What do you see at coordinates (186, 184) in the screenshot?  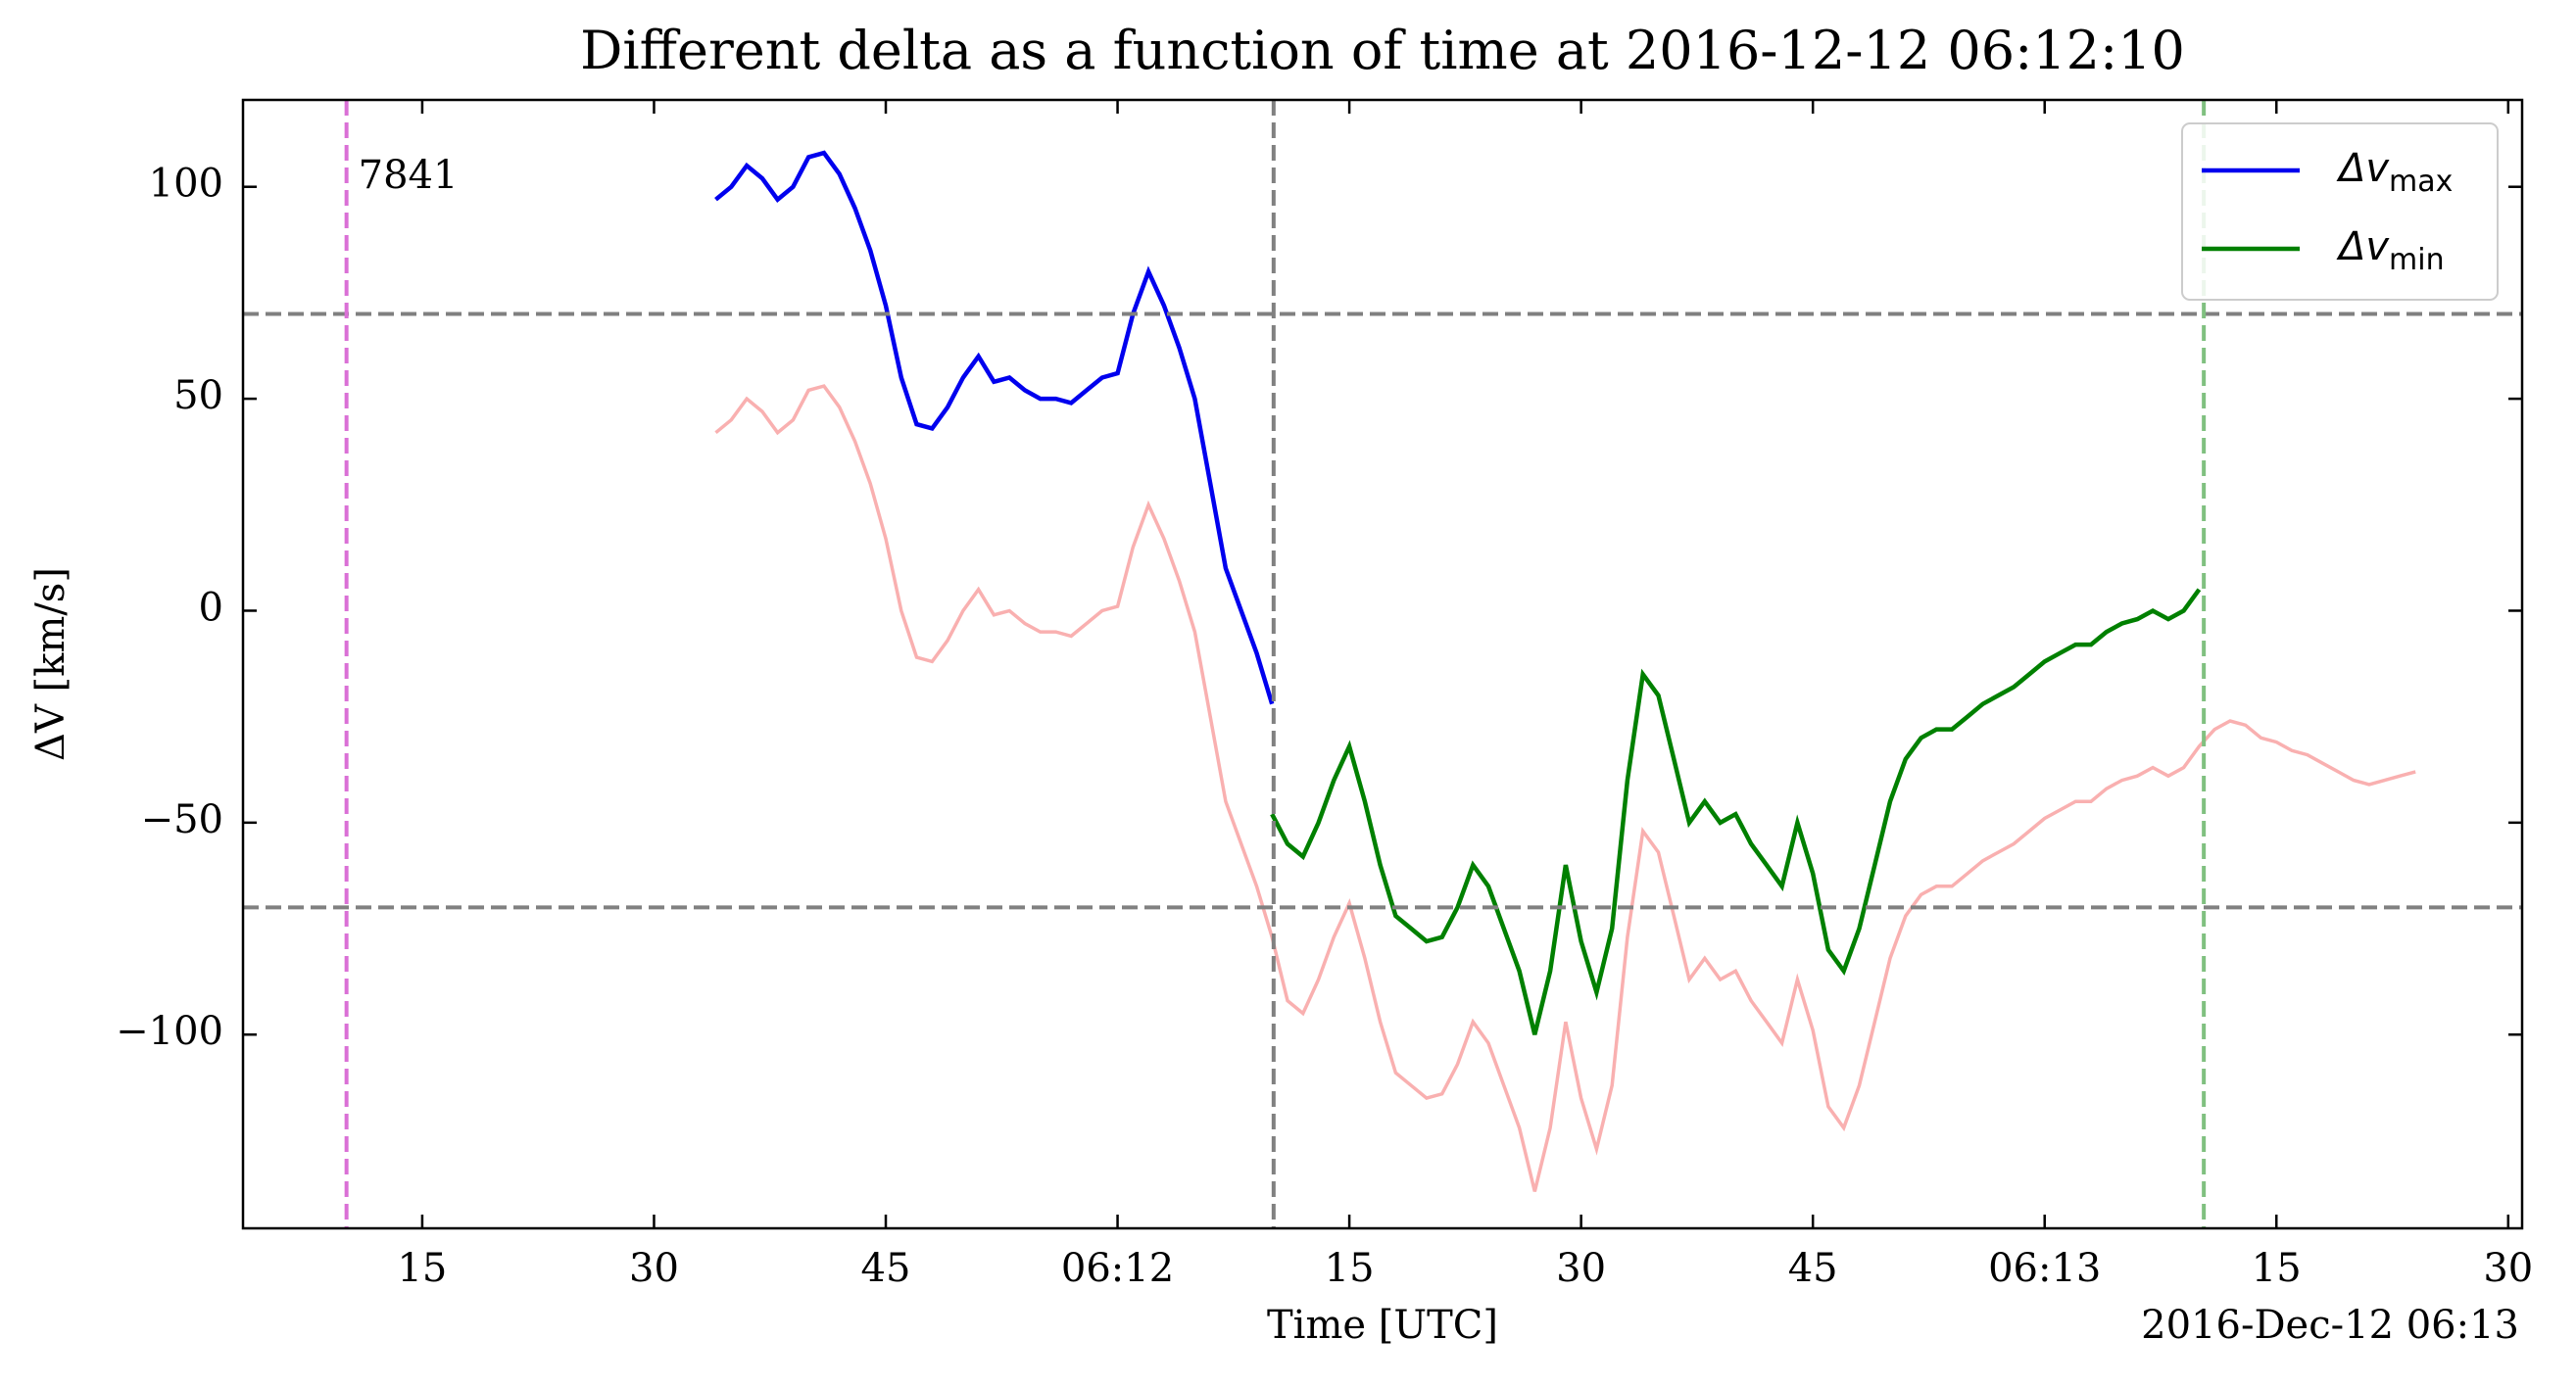 I see `y-tick-label: 100` at bounding box center [186, 184].